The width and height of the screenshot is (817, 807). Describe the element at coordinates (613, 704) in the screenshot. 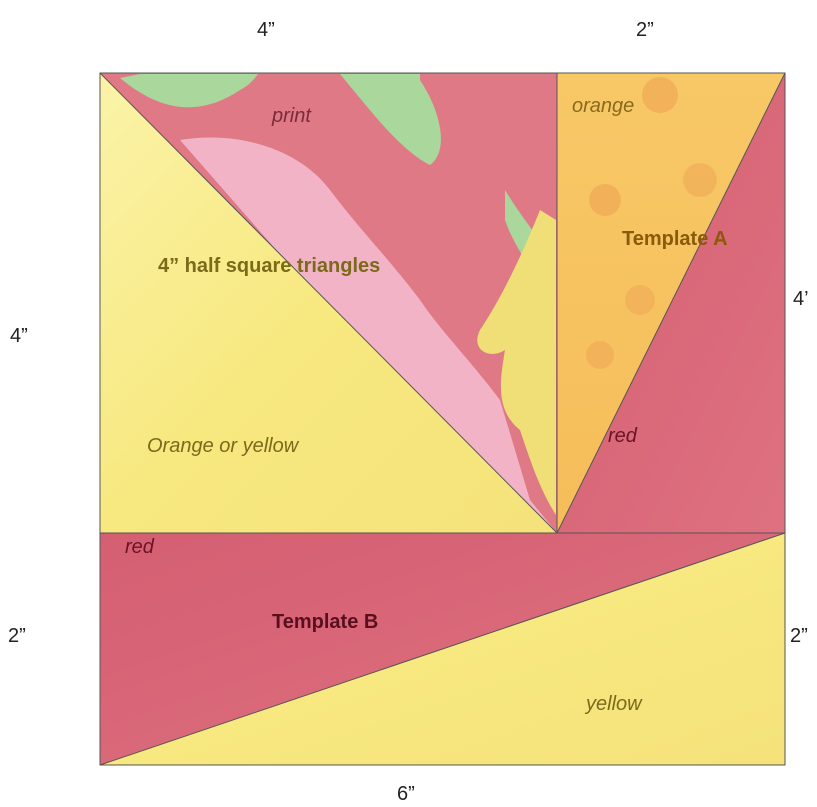

I see `label-yellow: yellow` at that location.